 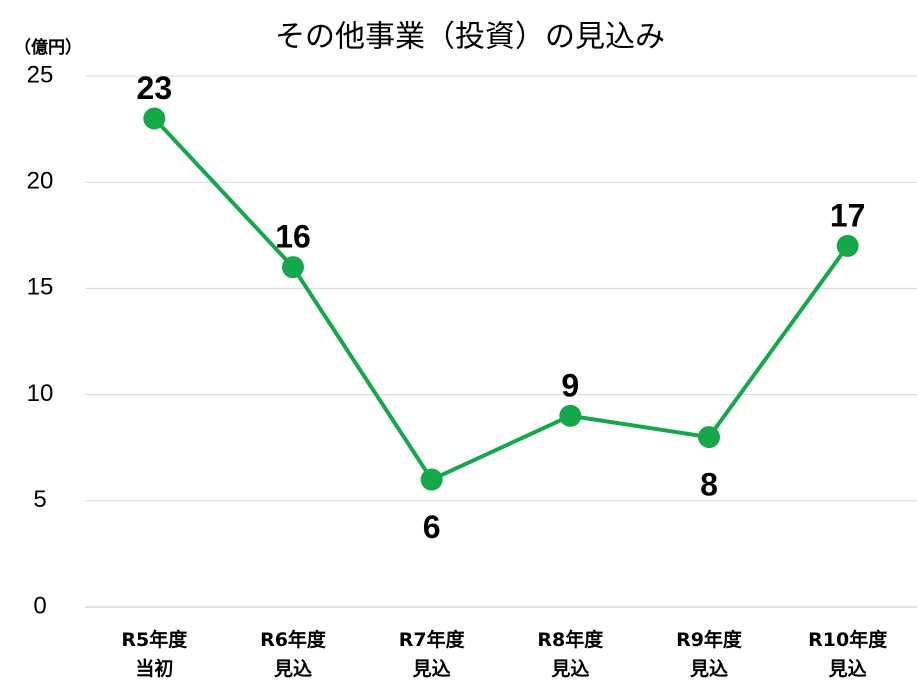 What do you see at coordinates (40, 181) in the screenshot?
I see `y-tick-label: 20` at bounding box center [40, 181].